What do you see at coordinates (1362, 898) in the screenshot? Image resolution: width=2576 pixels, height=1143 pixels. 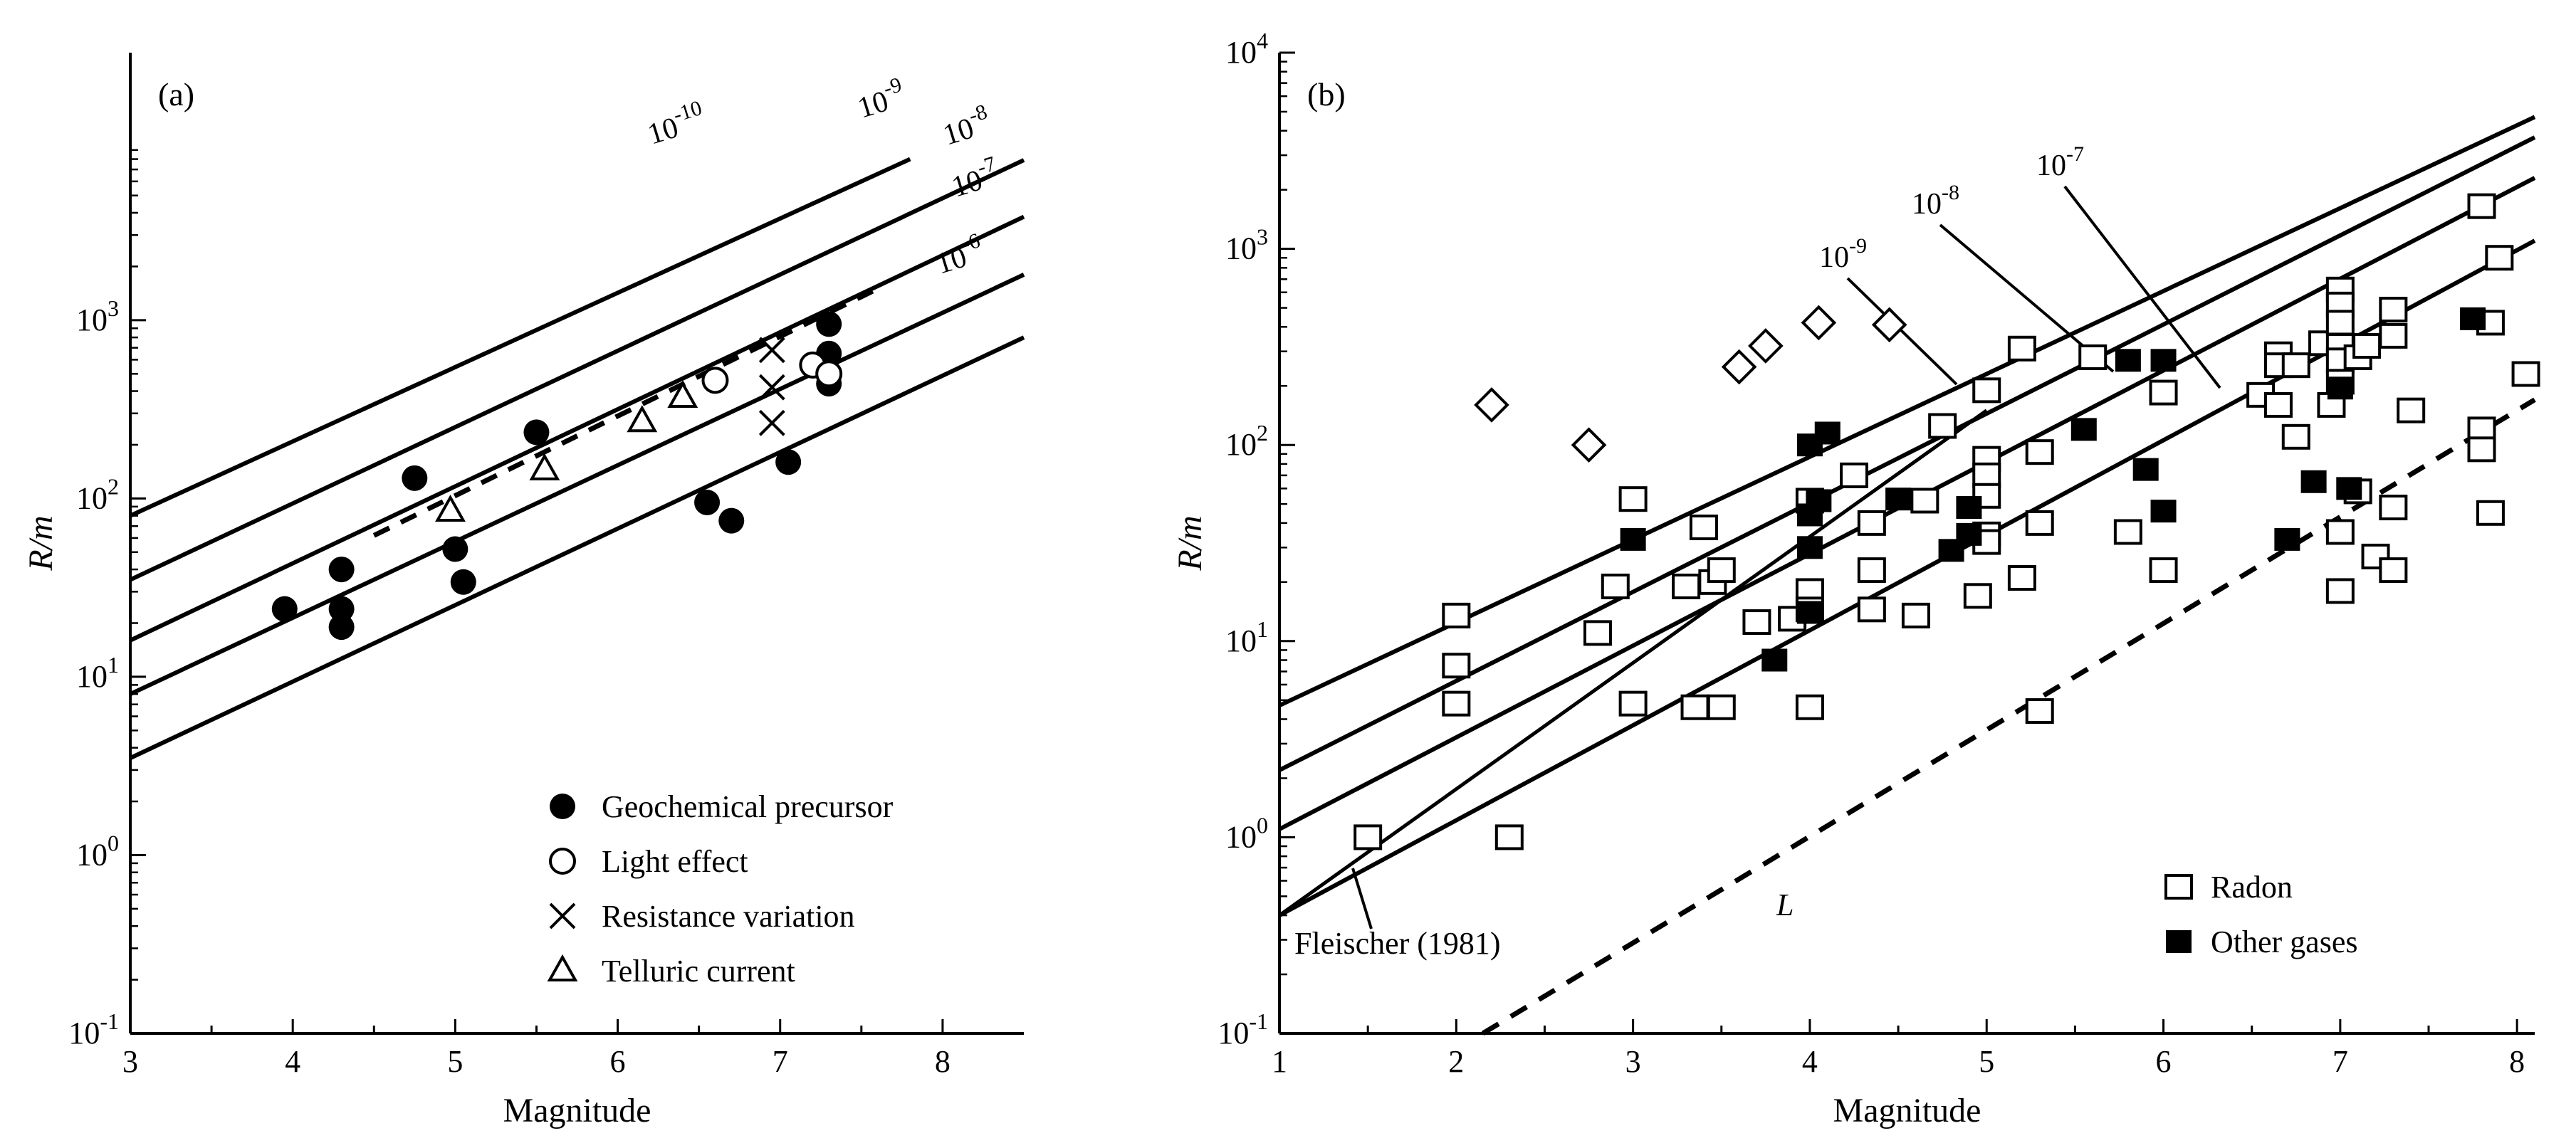 I see `reference-curve-leader` at bounding box center [1362, 898].